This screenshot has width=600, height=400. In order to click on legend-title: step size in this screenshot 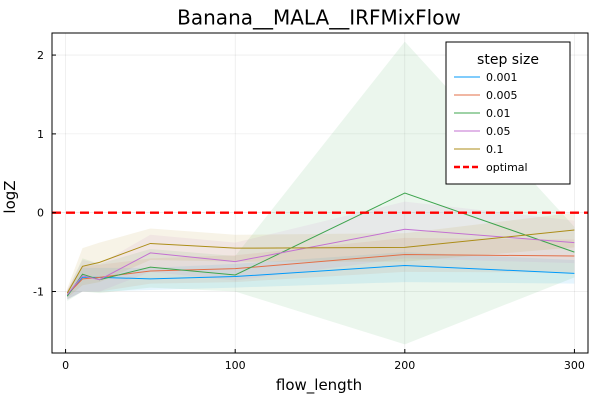, I will do `click(508, 60)`.